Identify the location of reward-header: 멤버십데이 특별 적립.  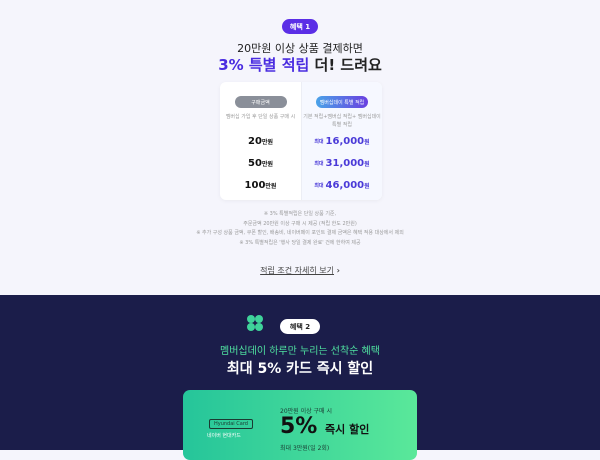
(342, 102).